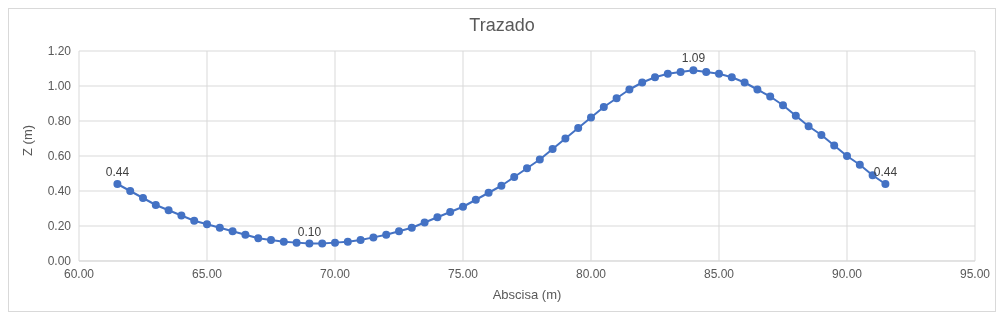  What do you see at coordinates (59, 51) in the screenshot?
I see `y-tick-label: 1.20` at bounding box center [59, 51].